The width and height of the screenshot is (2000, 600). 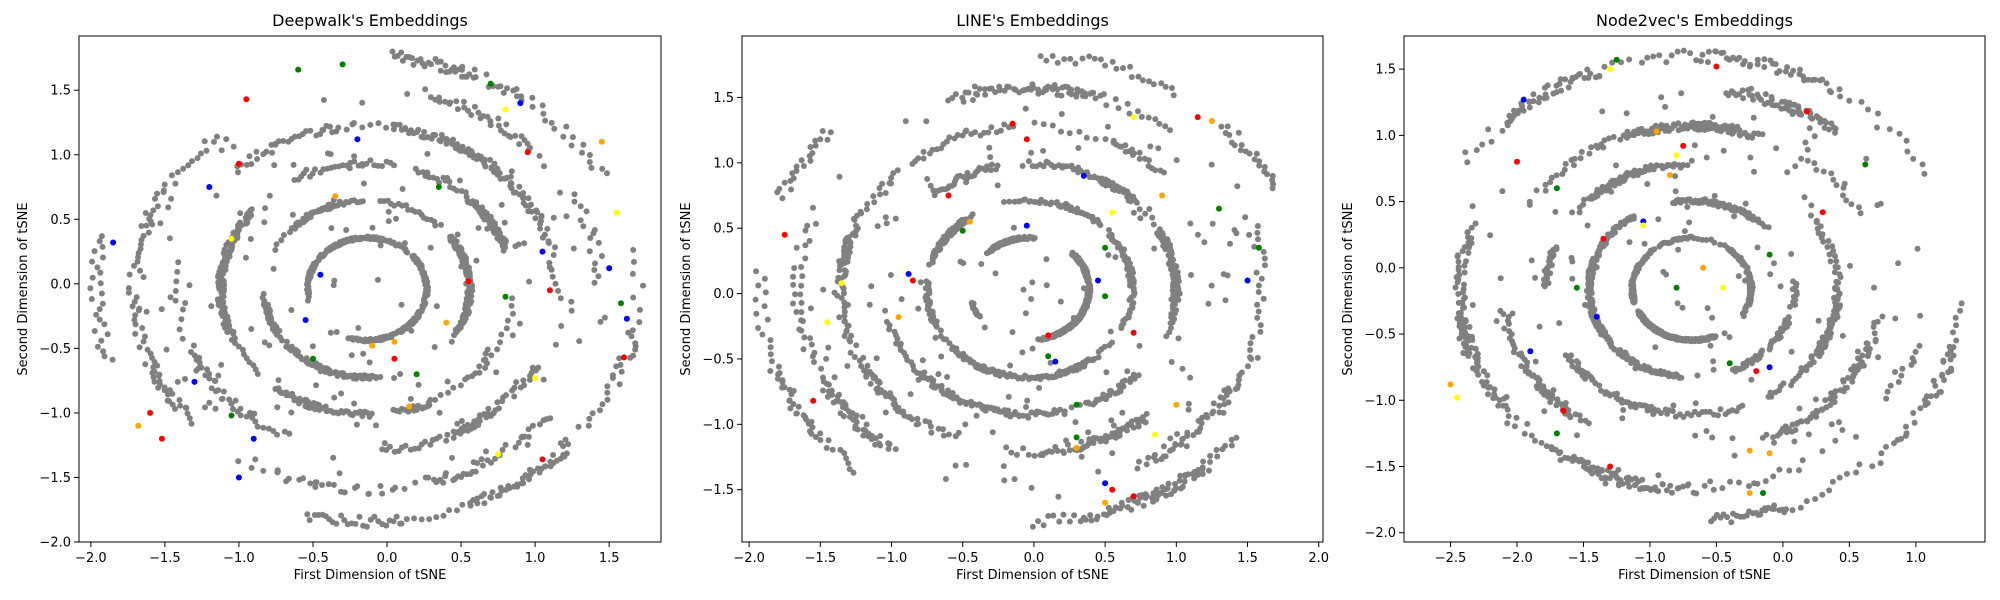 I want to click on y-tick-label: −1.0, so click(x=718, y=425).